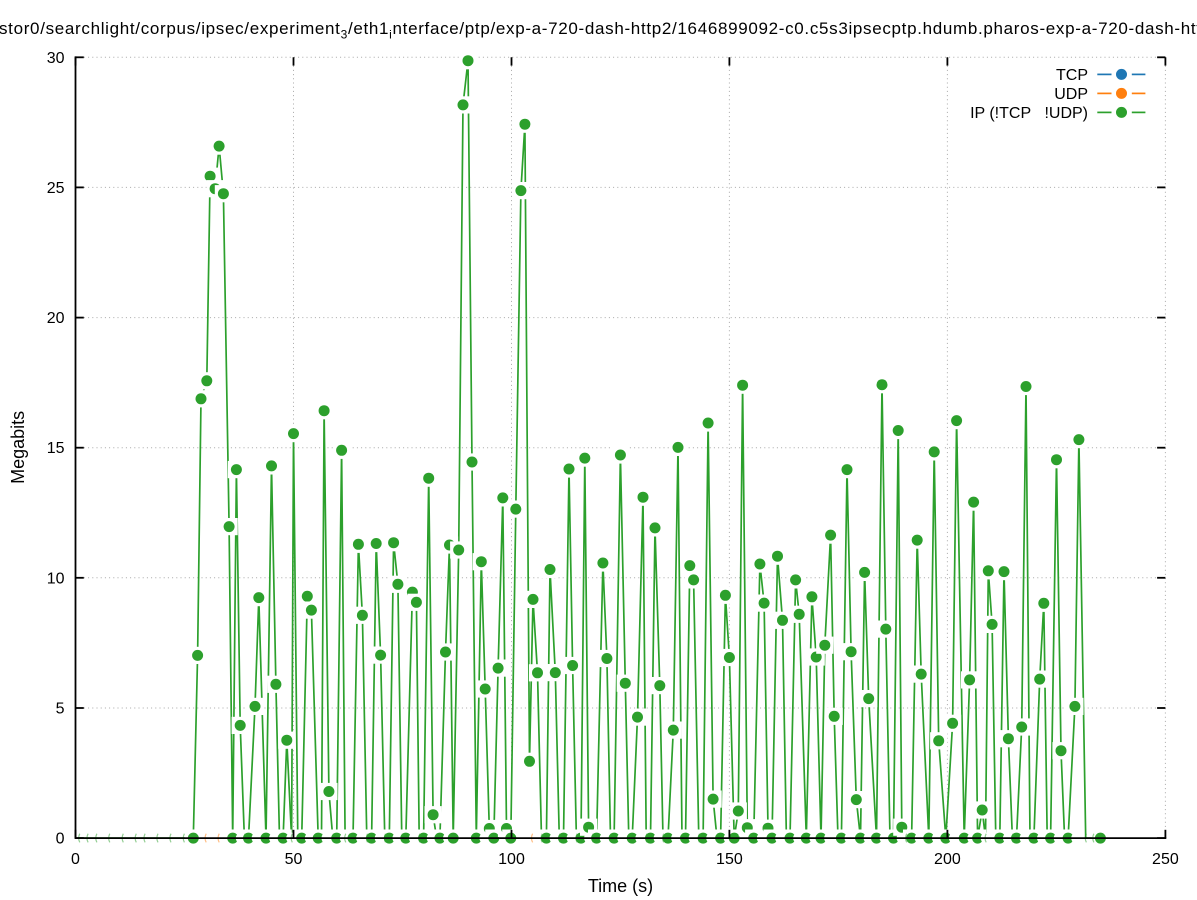 The height and width of the screenshot is (900, 1197). Describe the element at coordinates (60, 709) in the screenshot. I see `svg-text: 5` at that location.